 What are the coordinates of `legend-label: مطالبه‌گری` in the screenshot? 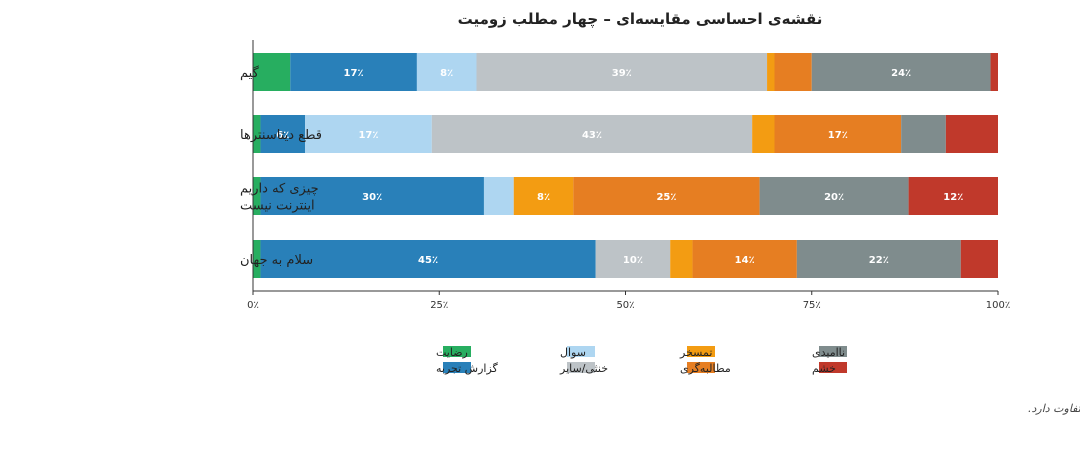 It's located at (705, 368).